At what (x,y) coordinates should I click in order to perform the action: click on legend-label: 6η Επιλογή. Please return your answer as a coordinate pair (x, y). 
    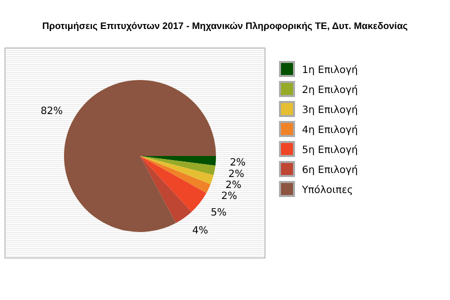
    Looking at the image, I should click on (330, 170).